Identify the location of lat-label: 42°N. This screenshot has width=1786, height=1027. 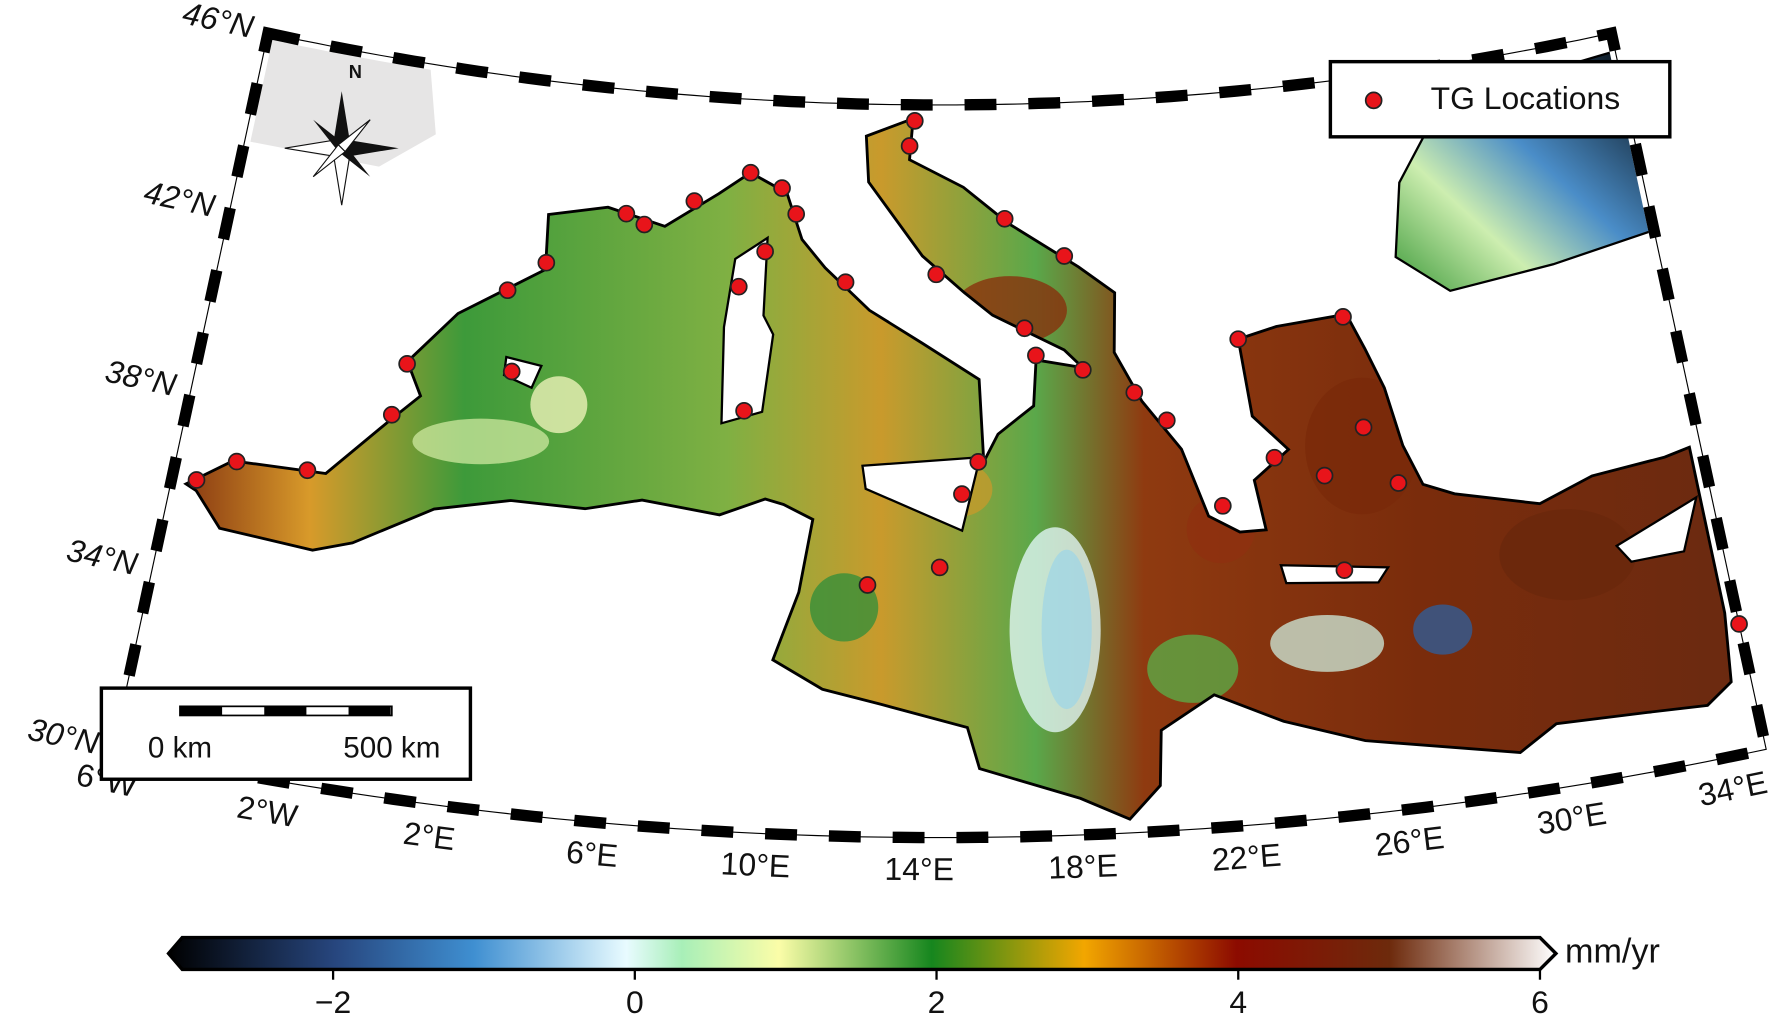
(180, 199).